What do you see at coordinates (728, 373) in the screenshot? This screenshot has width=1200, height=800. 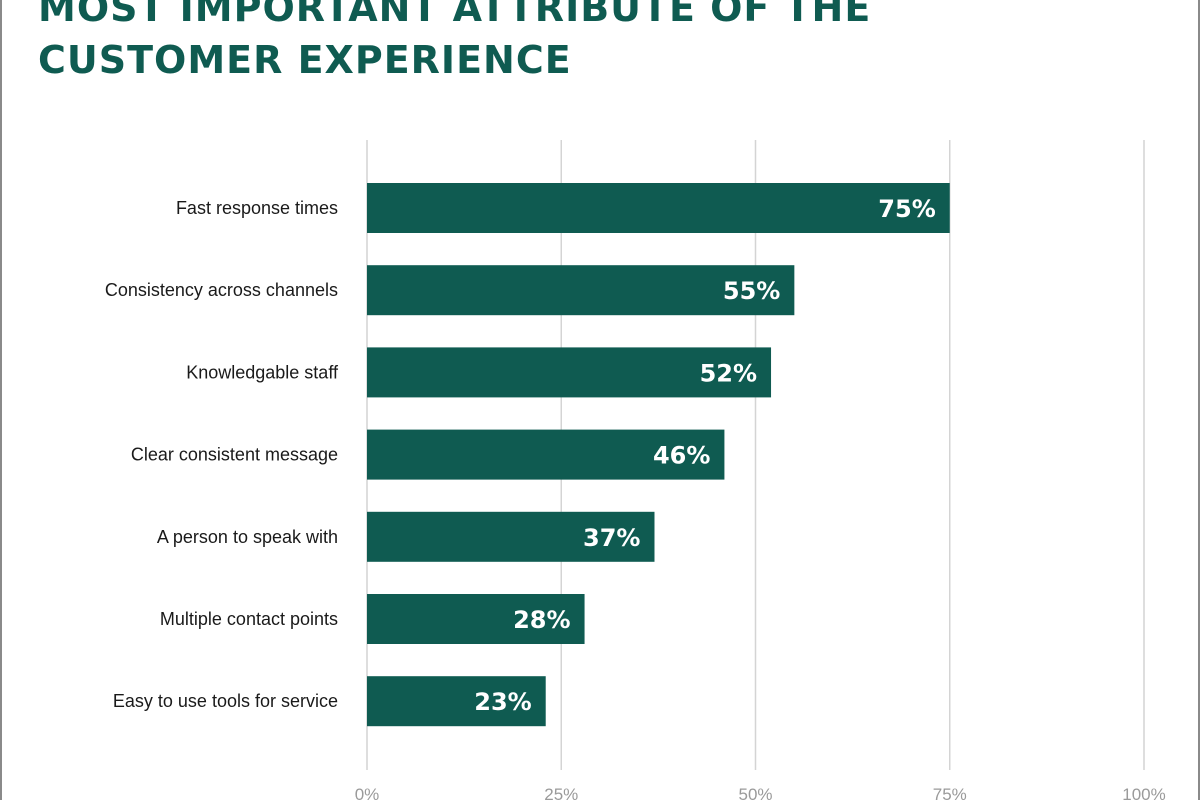 I see `bar-value-label: 52%` at bounding box center [728, 373].